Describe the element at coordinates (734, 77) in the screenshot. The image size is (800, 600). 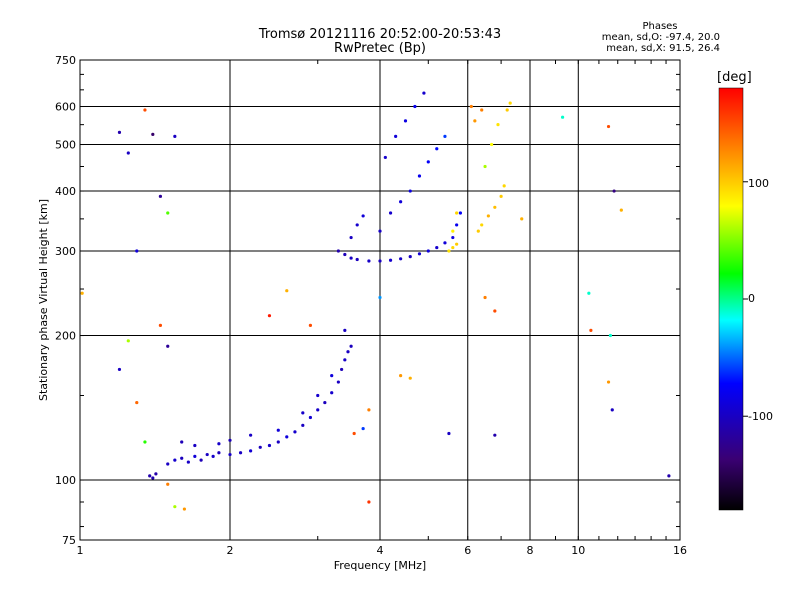
I see `colorbar-unit: [deg]` at that location.